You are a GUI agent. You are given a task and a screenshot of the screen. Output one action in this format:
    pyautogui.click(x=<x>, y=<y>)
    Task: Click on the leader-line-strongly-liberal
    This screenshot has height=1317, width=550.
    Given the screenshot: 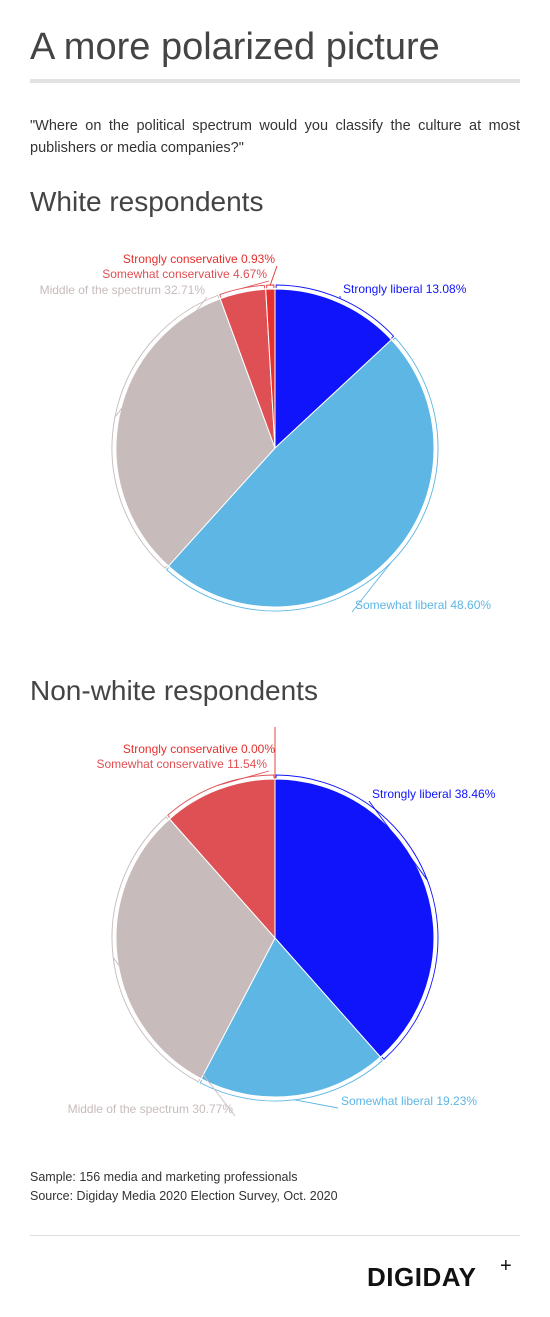 What is the action you would take?
    pyautogui.click(x=398, y=840)
    